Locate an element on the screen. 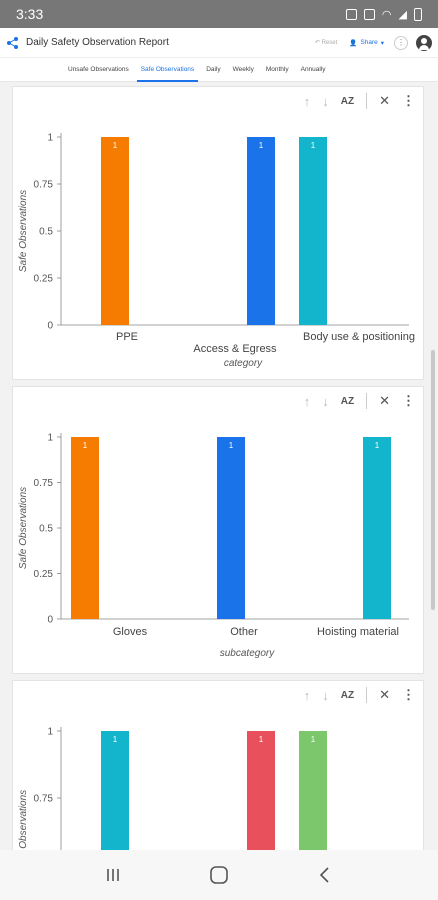 This screenshot has height=900, width=438. x-axis-label: category is located at coordinates (243, 363).